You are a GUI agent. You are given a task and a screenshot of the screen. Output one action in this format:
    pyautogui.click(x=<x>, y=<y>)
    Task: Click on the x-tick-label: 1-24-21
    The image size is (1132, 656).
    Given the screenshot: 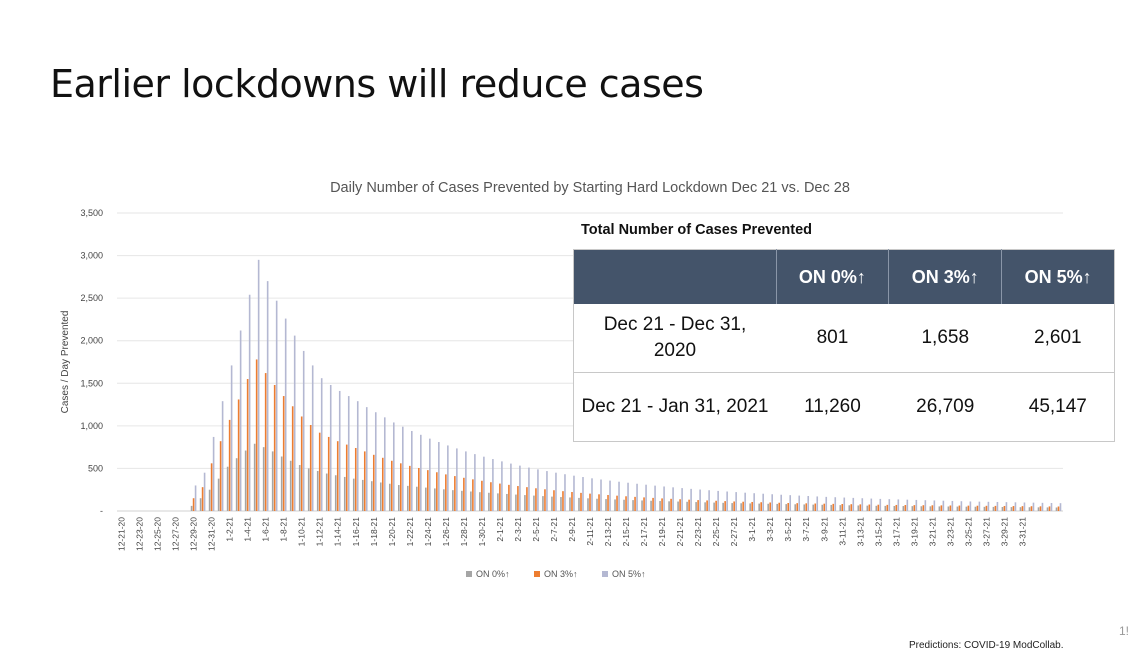 What is the action you would take?
    pyautogui.click(x=428, y=532)
    